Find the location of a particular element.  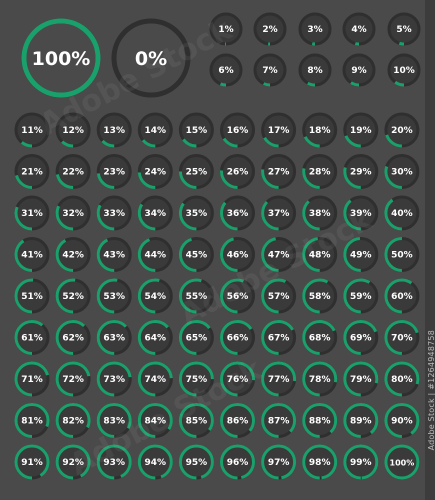

percent-label: 26% is located at coordinates (238, 173).